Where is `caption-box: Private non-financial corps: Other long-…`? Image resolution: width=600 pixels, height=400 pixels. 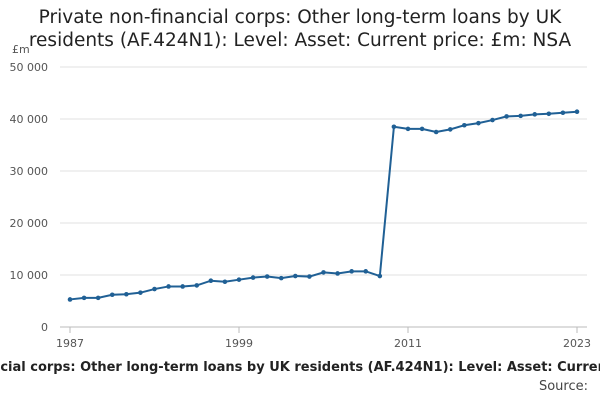
caption-box: Private non-financial corps: Other long-… is located at coordinates (300, 369).